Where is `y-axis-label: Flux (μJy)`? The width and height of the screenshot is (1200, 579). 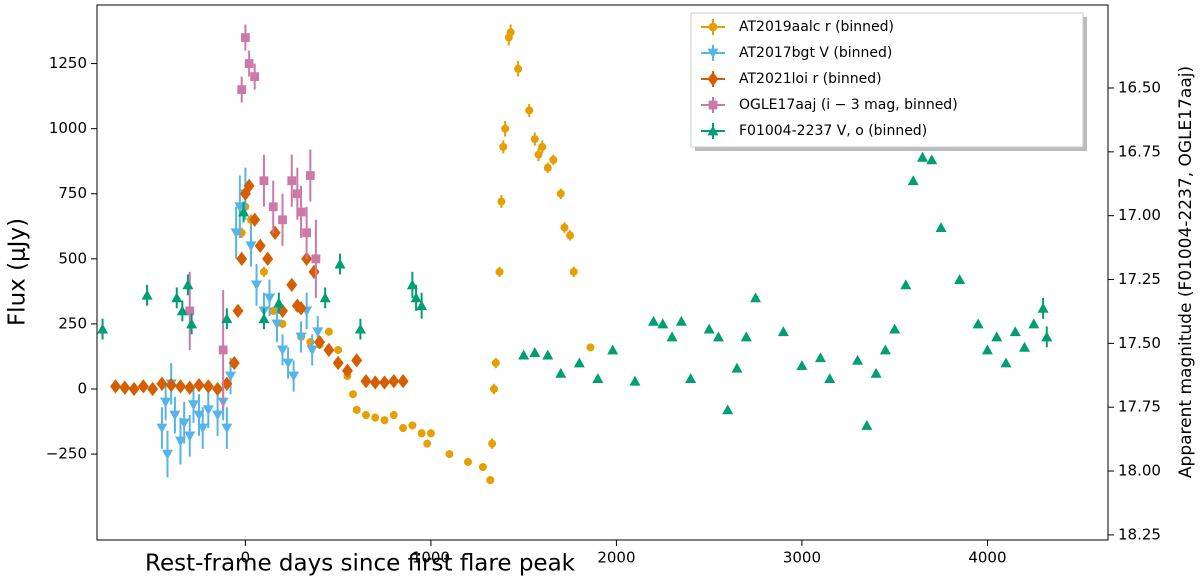
y-axis-label: Flux (μJy) is located at coordinates (18, 272).